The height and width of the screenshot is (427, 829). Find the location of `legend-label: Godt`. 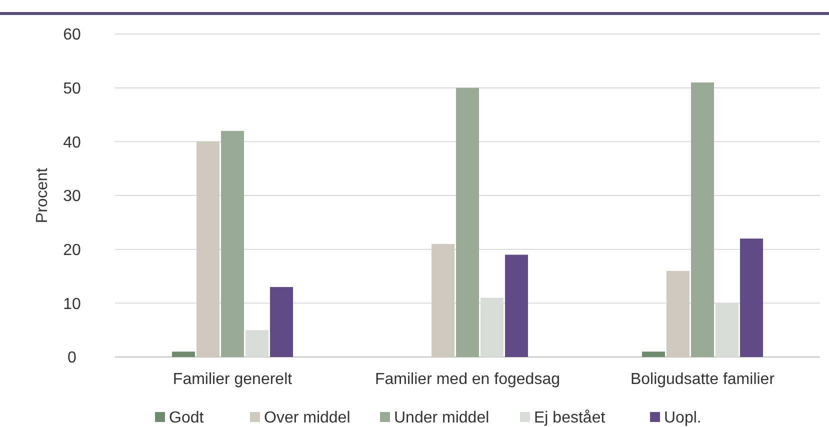

legend-label: Godt is located at coordinates (186, 418).